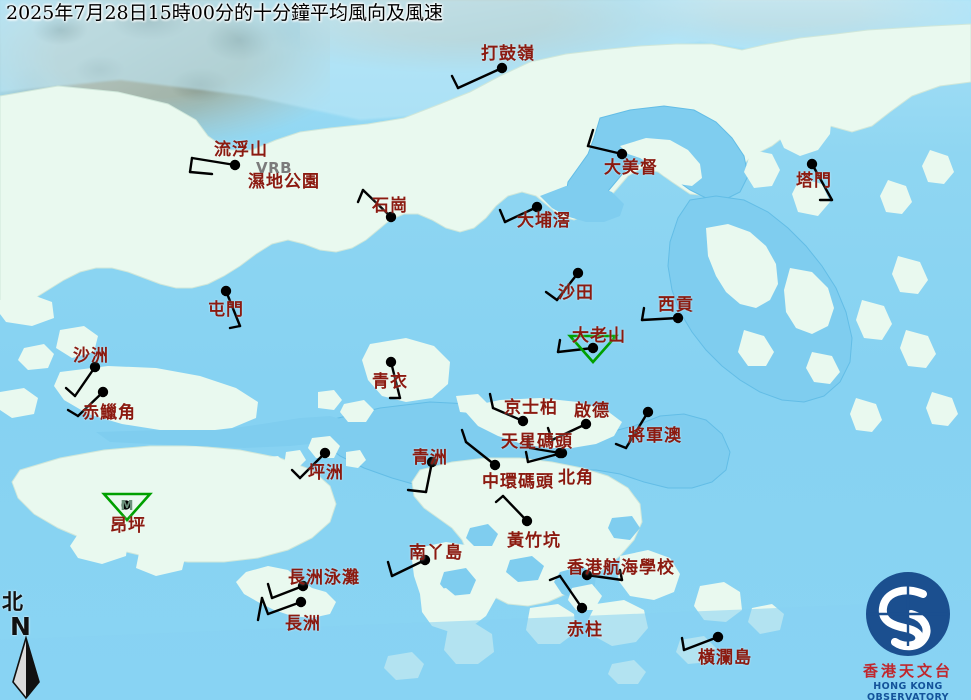  I want to click on wind-barb-lamma-island, so click(408, 566).